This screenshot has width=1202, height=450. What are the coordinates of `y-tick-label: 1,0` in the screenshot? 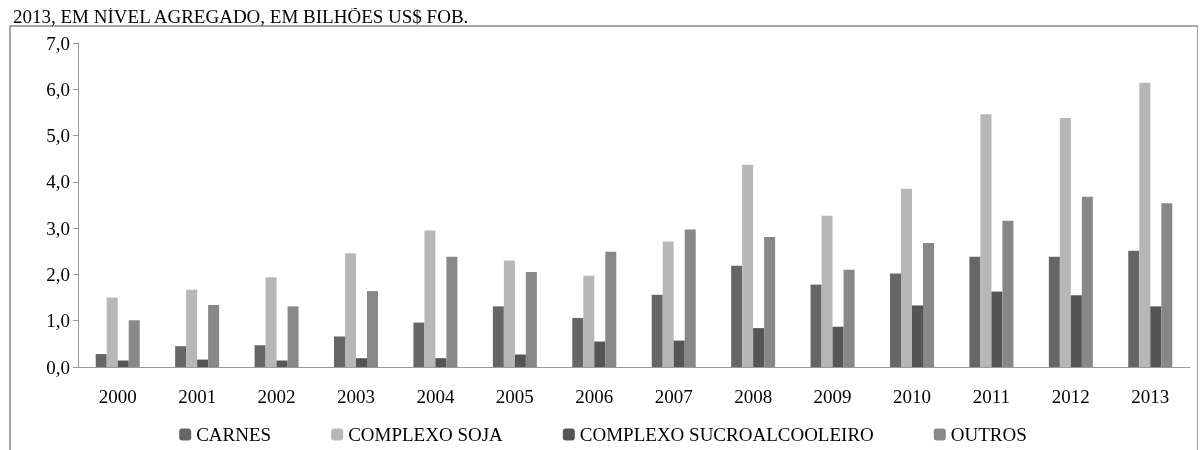 It's located at (58, 321).